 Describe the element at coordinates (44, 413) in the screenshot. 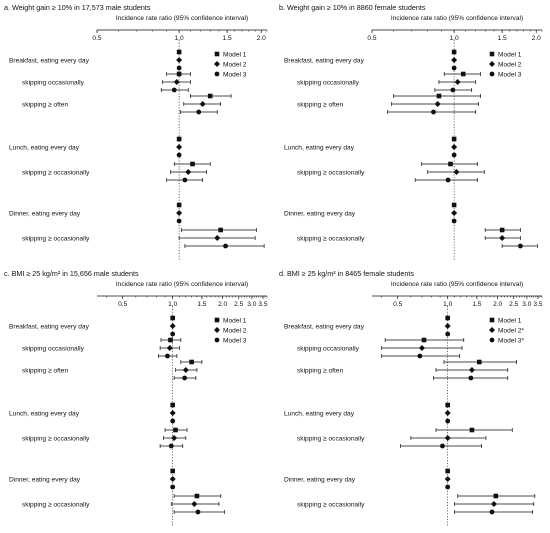

I see `group-label: Lunch, eating every day` at that location.